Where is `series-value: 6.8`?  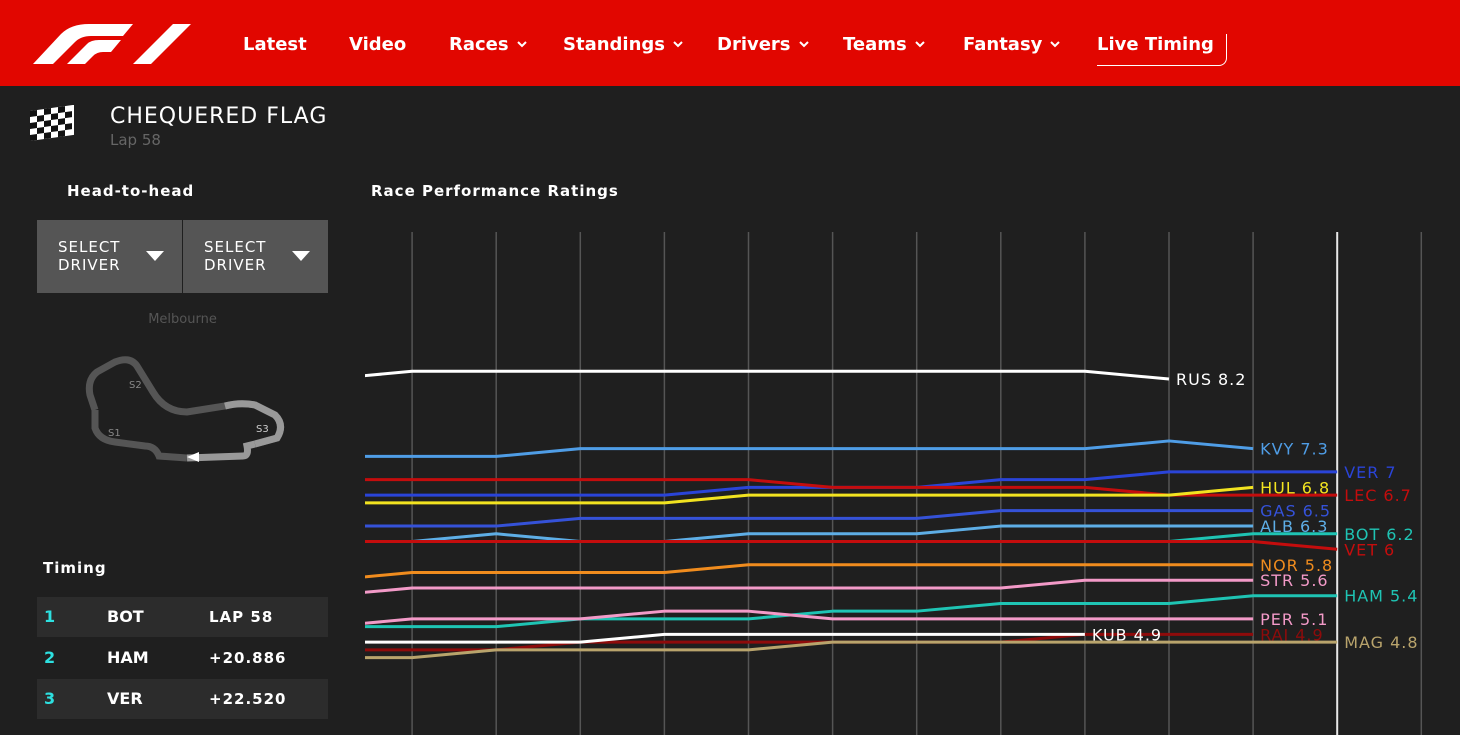 series-value: 6.8 is located at coordinates (1316, 487).